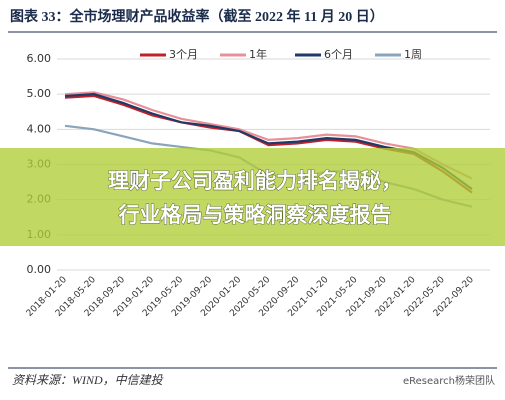  What do you see at coordinates (449, 380) in the screenshot?
I see `watermark: eResearch杨荣团队` at bounding box center [449, 380].